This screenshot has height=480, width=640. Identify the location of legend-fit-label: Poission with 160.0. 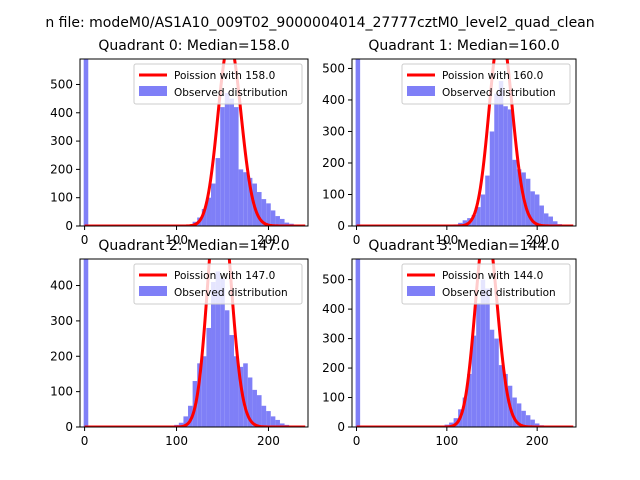
(492, 76).